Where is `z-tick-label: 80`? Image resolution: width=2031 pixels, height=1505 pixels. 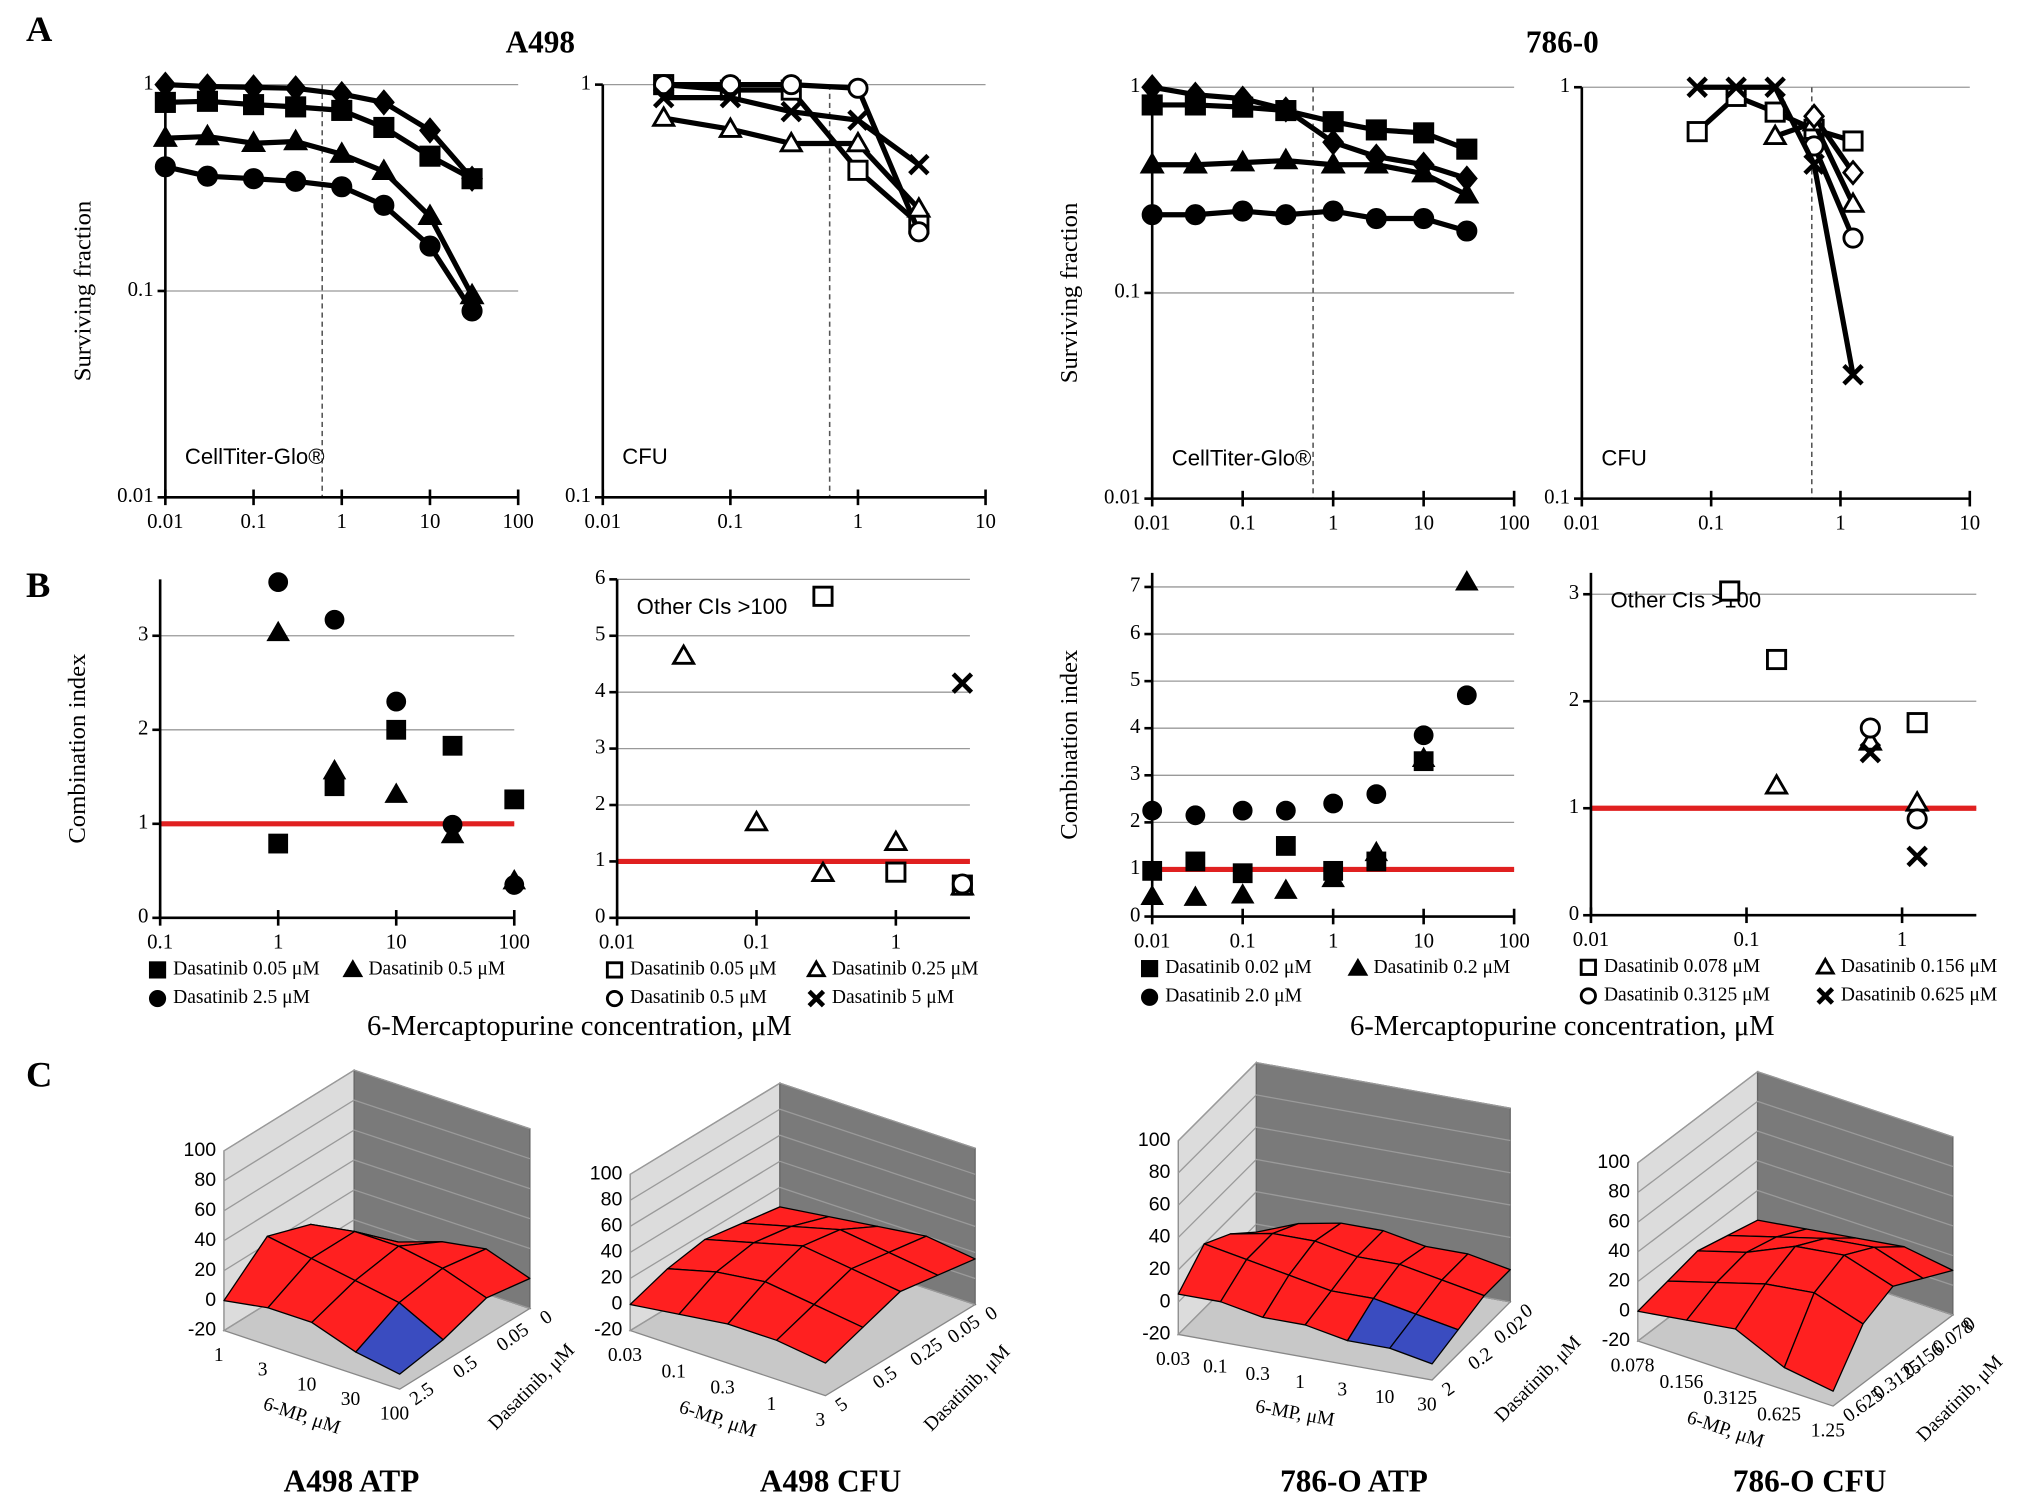
z-tick-label: 80 is located at coordinates (205, 1180).